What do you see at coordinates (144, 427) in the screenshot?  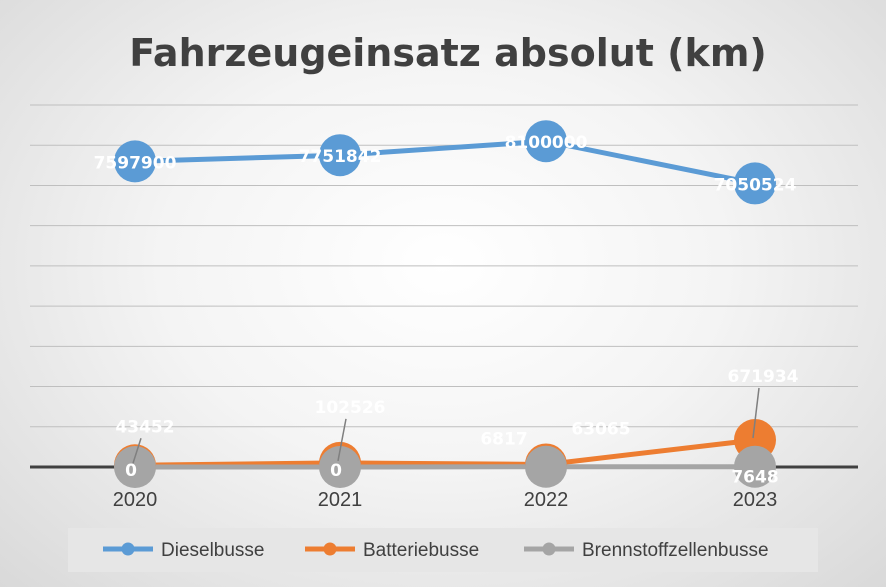 I see `data-label: 43452` at bounding box center [144, 427].